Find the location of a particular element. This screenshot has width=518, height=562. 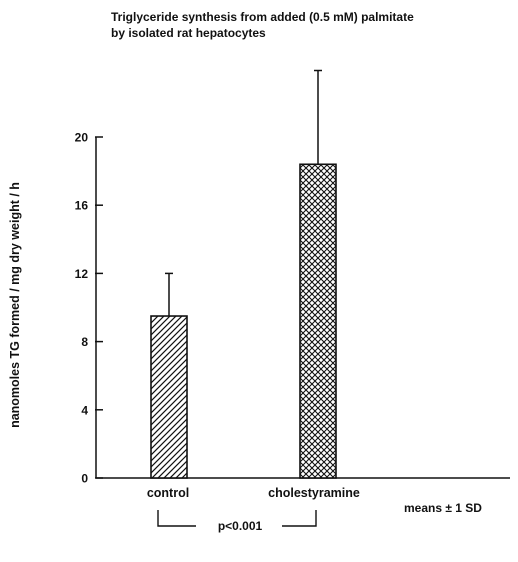

y-axis-title: nanomoles TG formed / mg dry weight / h is located at coordinates (15, 305).